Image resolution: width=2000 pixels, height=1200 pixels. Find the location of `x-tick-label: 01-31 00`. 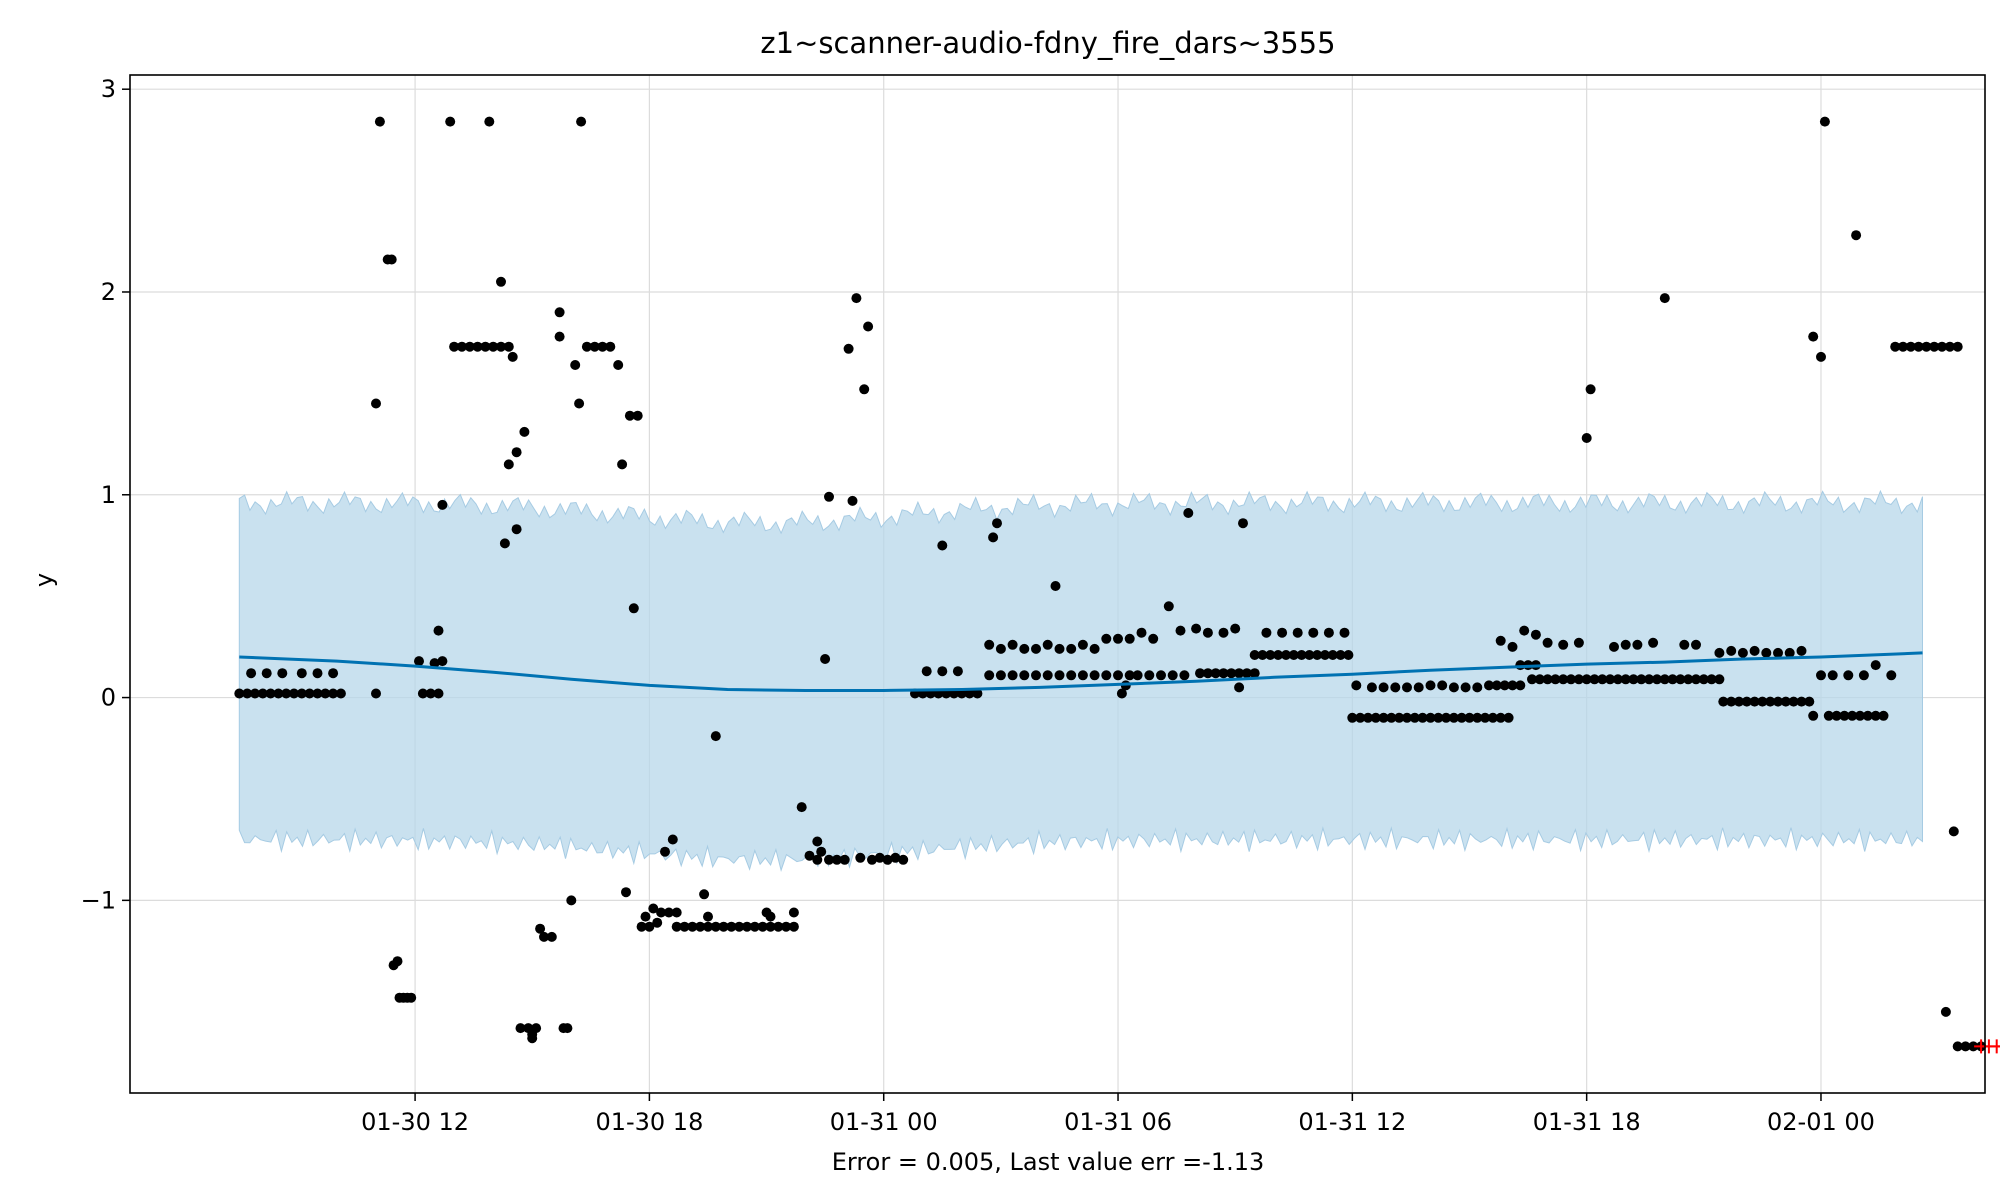

x-tick-label: 01-31 00 is located at coordinates (884, 1122).